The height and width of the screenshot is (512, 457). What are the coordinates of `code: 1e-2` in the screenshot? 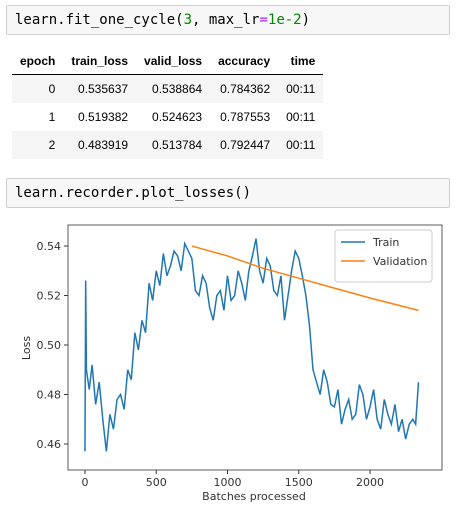 It's located at (284, 20).